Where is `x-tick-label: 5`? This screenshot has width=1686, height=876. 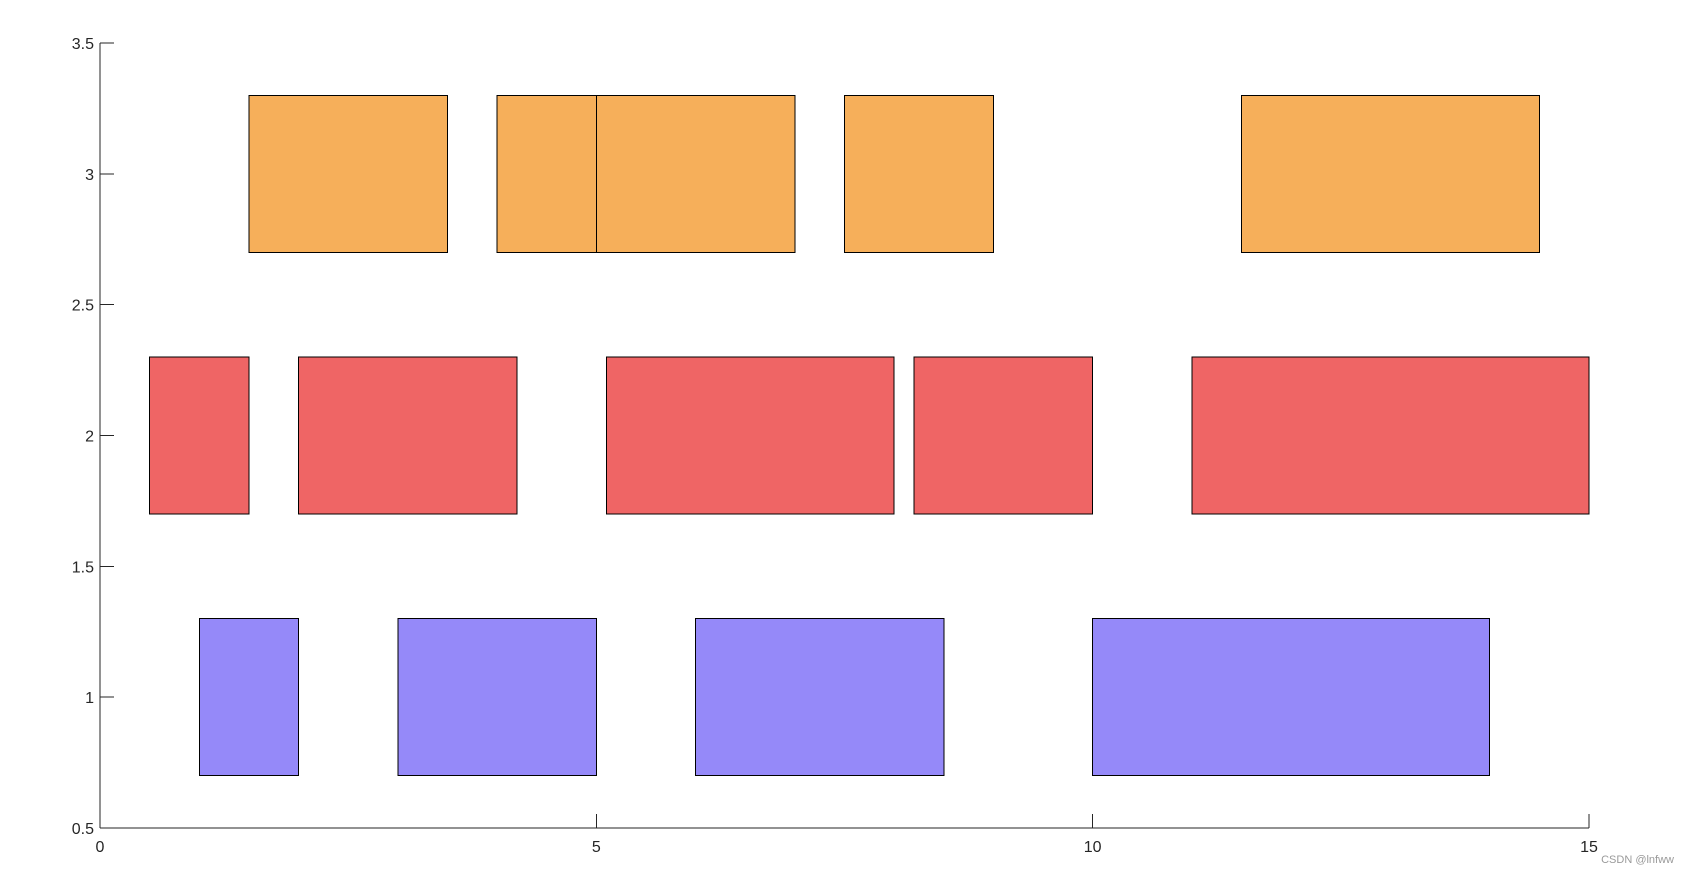
x-tick-label: 5 is located at coordinates (596, 847).